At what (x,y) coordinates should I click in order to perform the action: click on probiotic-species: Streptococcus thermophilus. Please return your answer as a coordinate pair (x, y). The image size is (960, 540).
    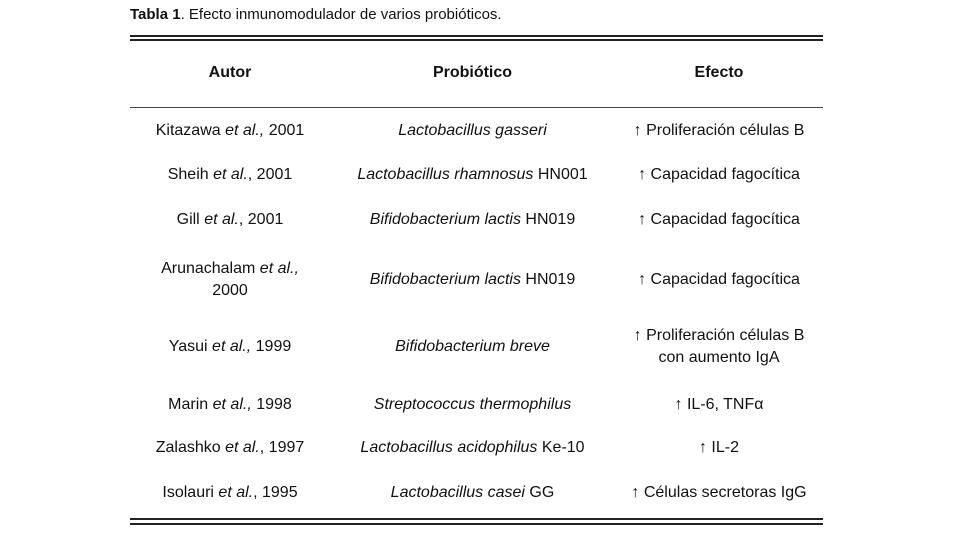
    Looking at the image, I should click on (472, 404).